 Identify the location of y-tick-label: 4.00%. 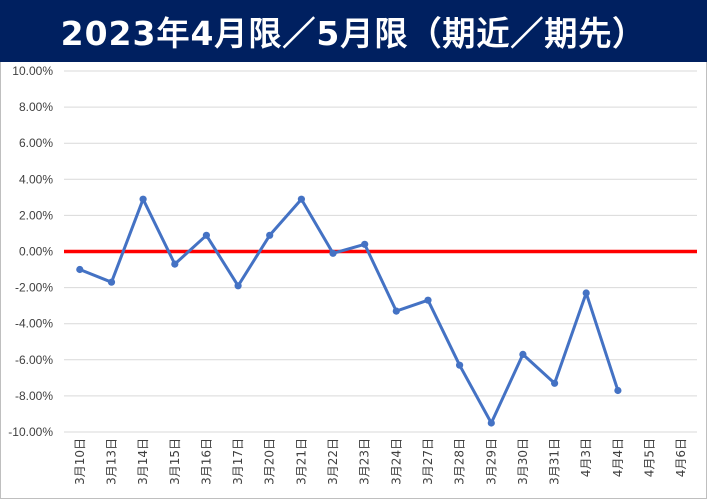
(36, 179).